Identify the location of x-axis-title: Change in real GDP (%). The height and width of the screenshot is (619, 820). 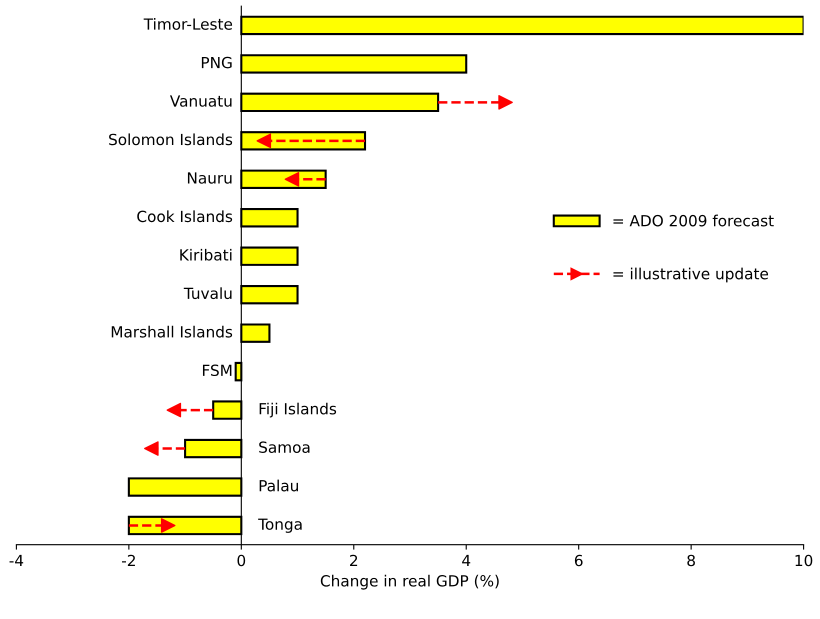
(409, 582).